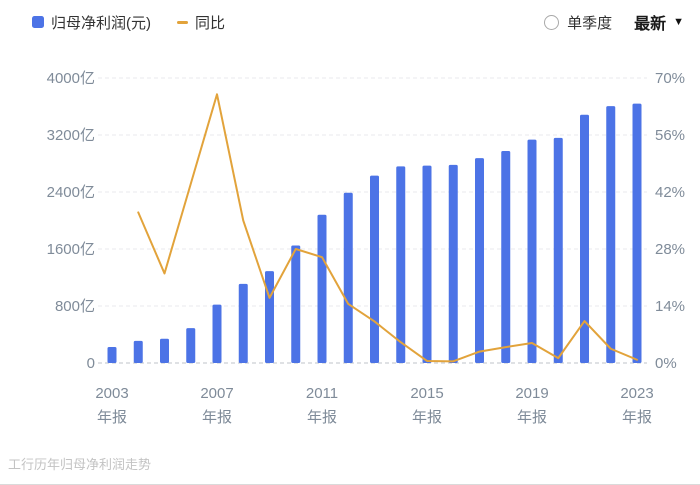  What do you see at coordinates (75, 306) in the screenshot?
I see `svg-text: 800亿` at bounding box center [75, 306].